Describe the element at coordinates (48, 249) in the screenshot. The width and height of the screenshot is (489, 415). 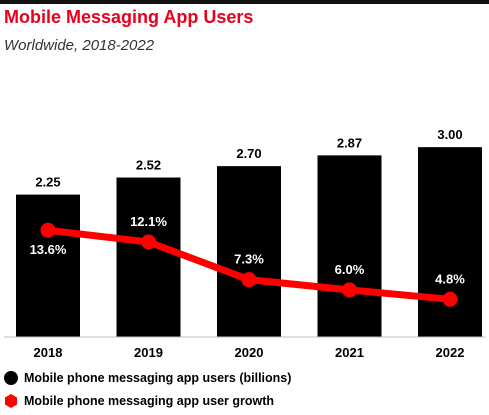
I see `growth-value-label-2018: 13.6%` at that location.